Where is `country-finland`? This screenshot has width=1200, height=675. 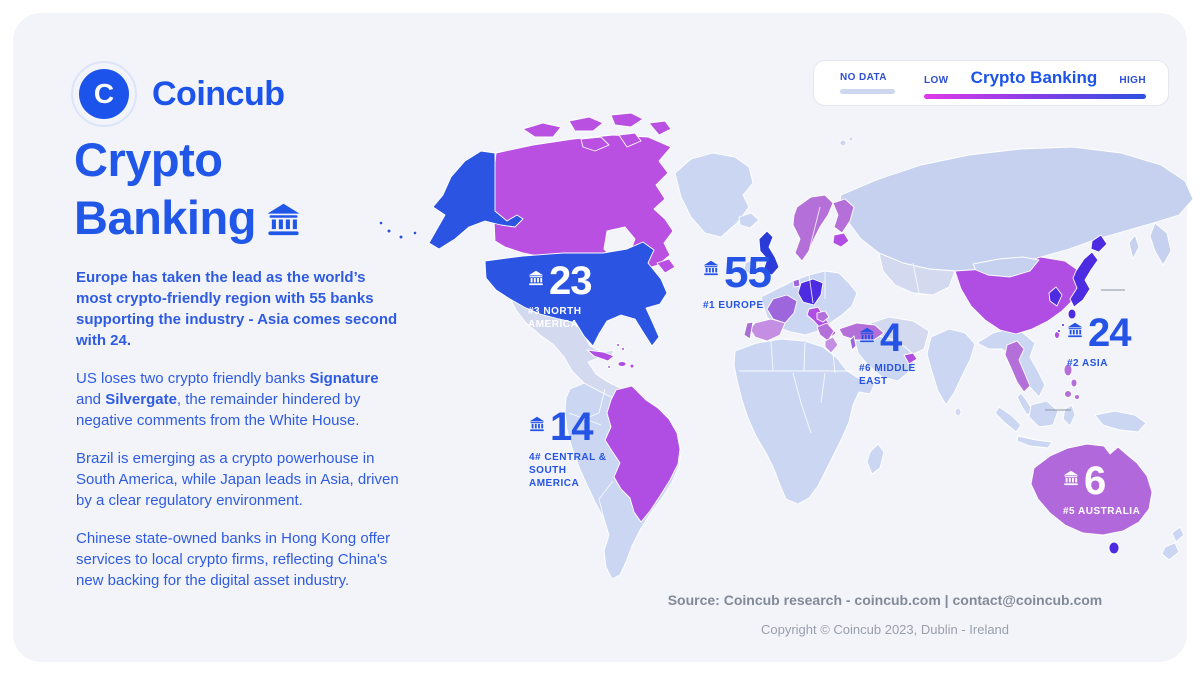
country-finland is located at coordinates (843, 216).